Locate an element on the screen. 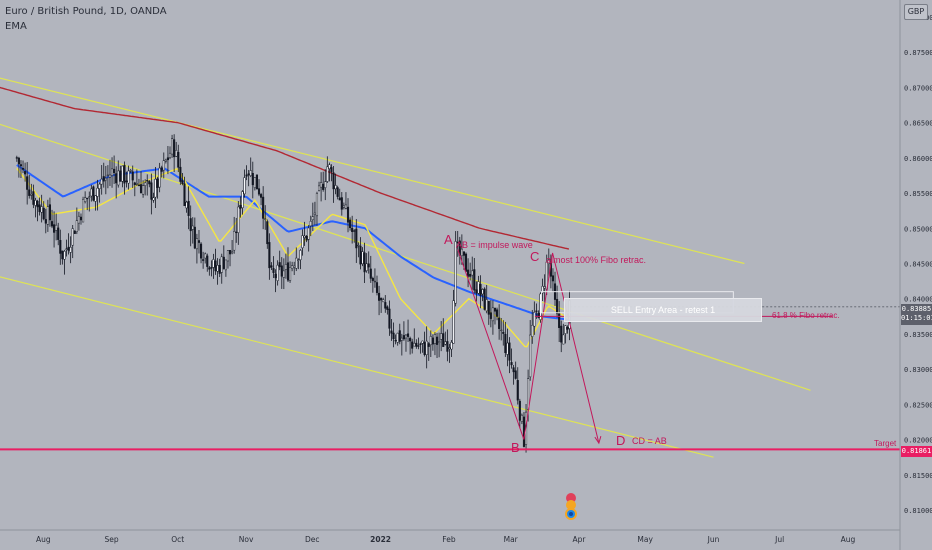  arrow-head-icon is located at coordinates (598, 440).